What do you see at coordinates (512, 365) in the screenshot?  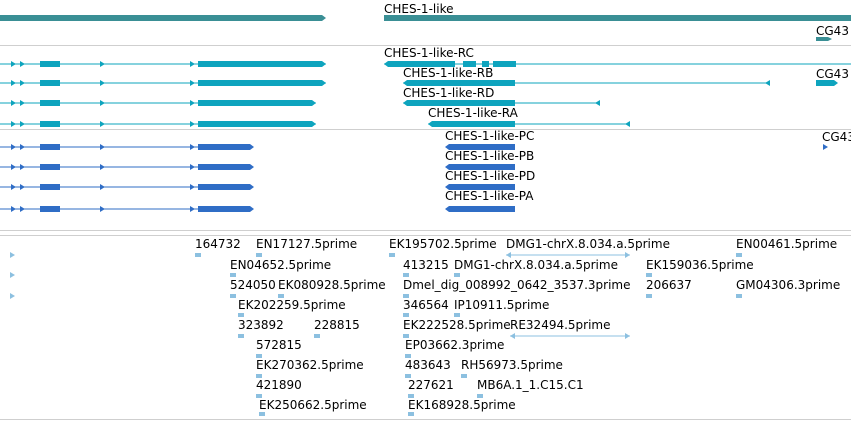 I see `feature-label: RH56973.5prime` at bounding box center [512, 365].